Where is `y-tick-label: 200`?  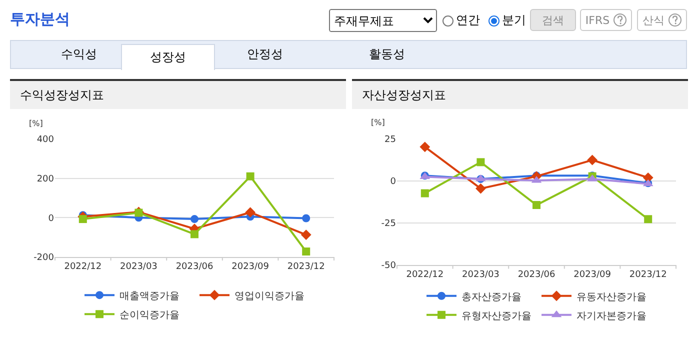
y-tick-label: 200 is located at coordinates (45, 179).